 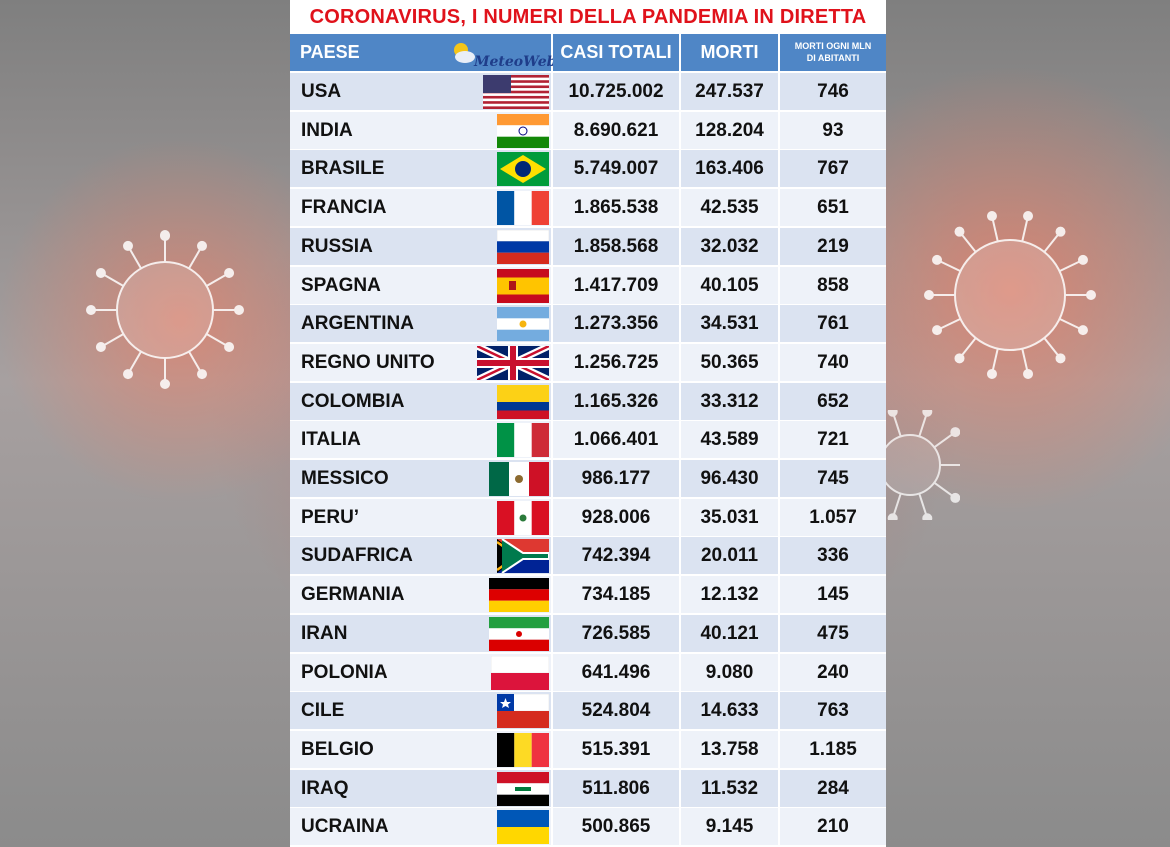 I want to click on country-cell: USA, so click(x=420, y=91).